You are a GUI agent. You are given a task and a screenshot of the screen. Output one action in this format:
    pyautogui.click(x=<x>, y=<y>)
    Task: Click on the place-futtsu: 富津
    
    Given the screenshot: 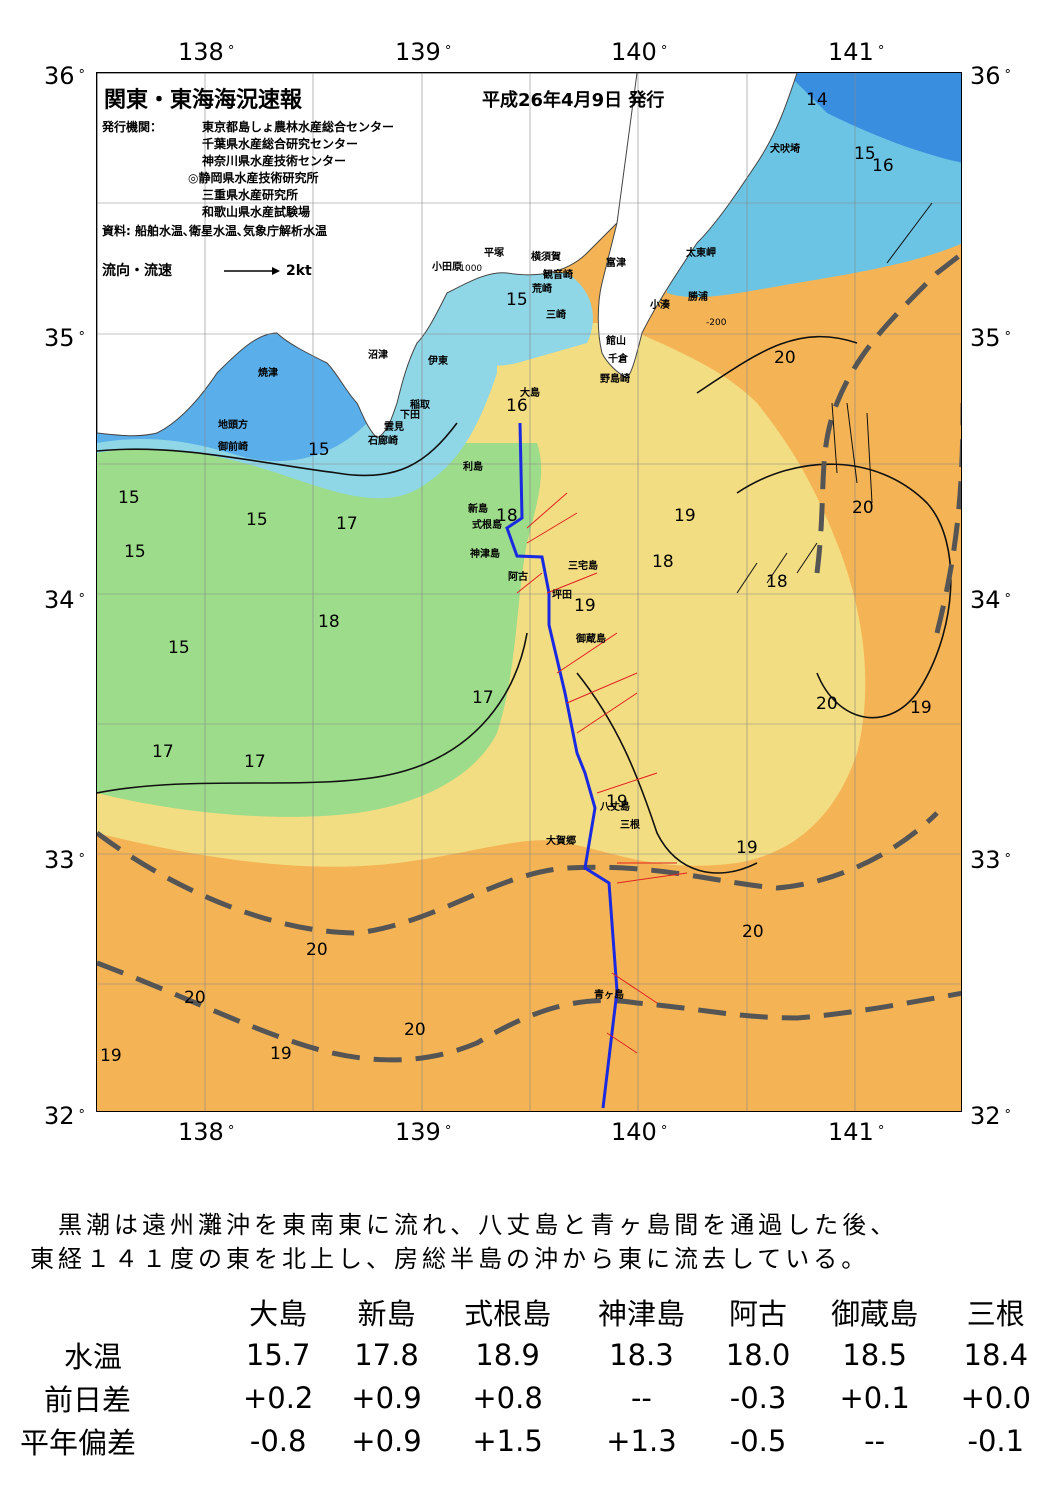 What is the action you would take?
    pyautogui.click(x=616, y=263)
    